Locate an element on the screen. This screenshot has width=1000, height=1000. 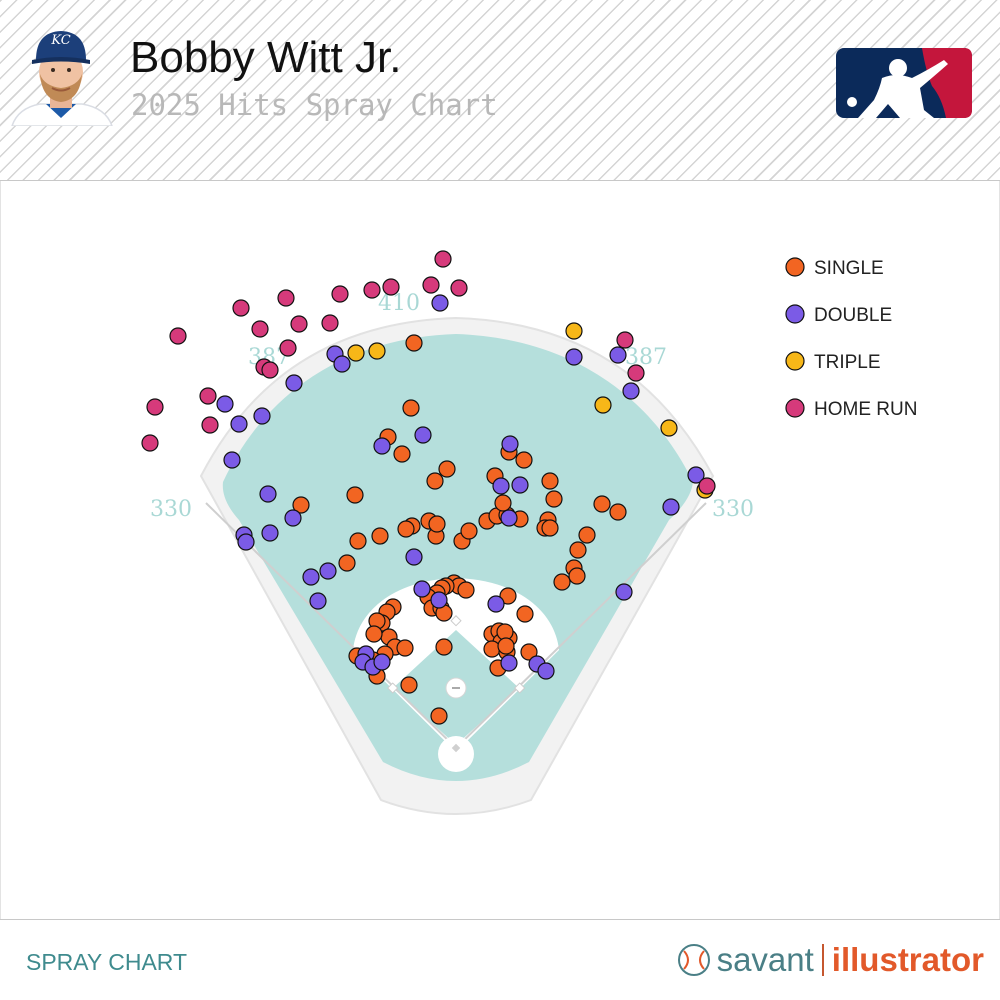
home-plate is located at coordinates (456, 748).